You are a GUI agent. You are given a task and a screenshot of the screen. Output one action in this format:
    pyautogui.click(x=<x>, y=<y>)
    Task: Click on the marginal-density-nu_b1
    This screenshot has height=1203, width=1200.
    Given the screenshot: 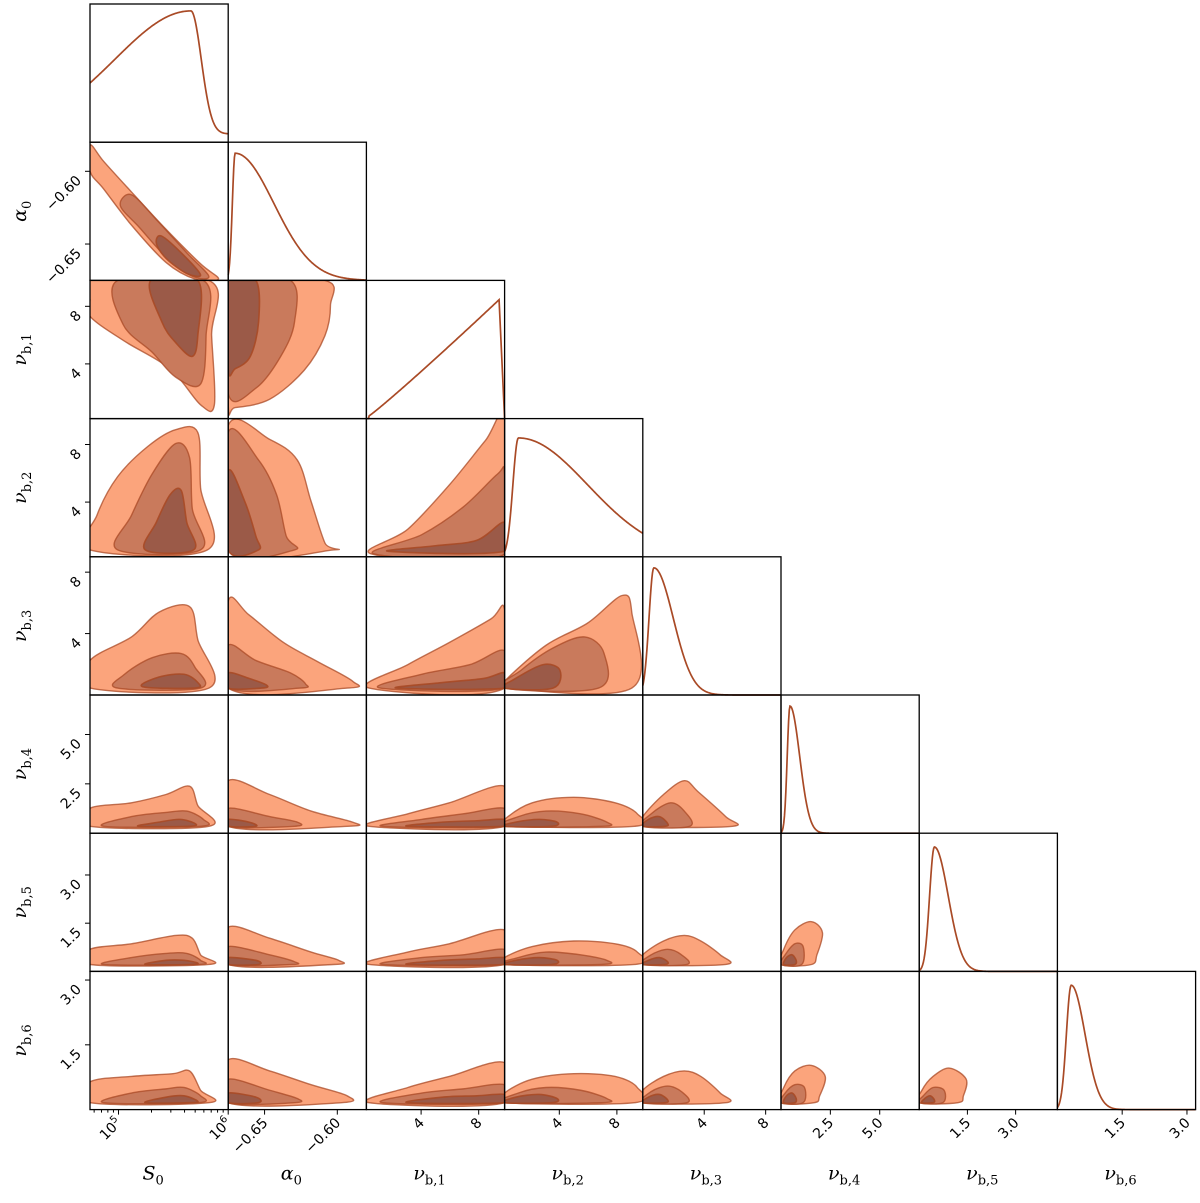 What is the action you would take?
    pyautogui.click(x=436, y=358)
    